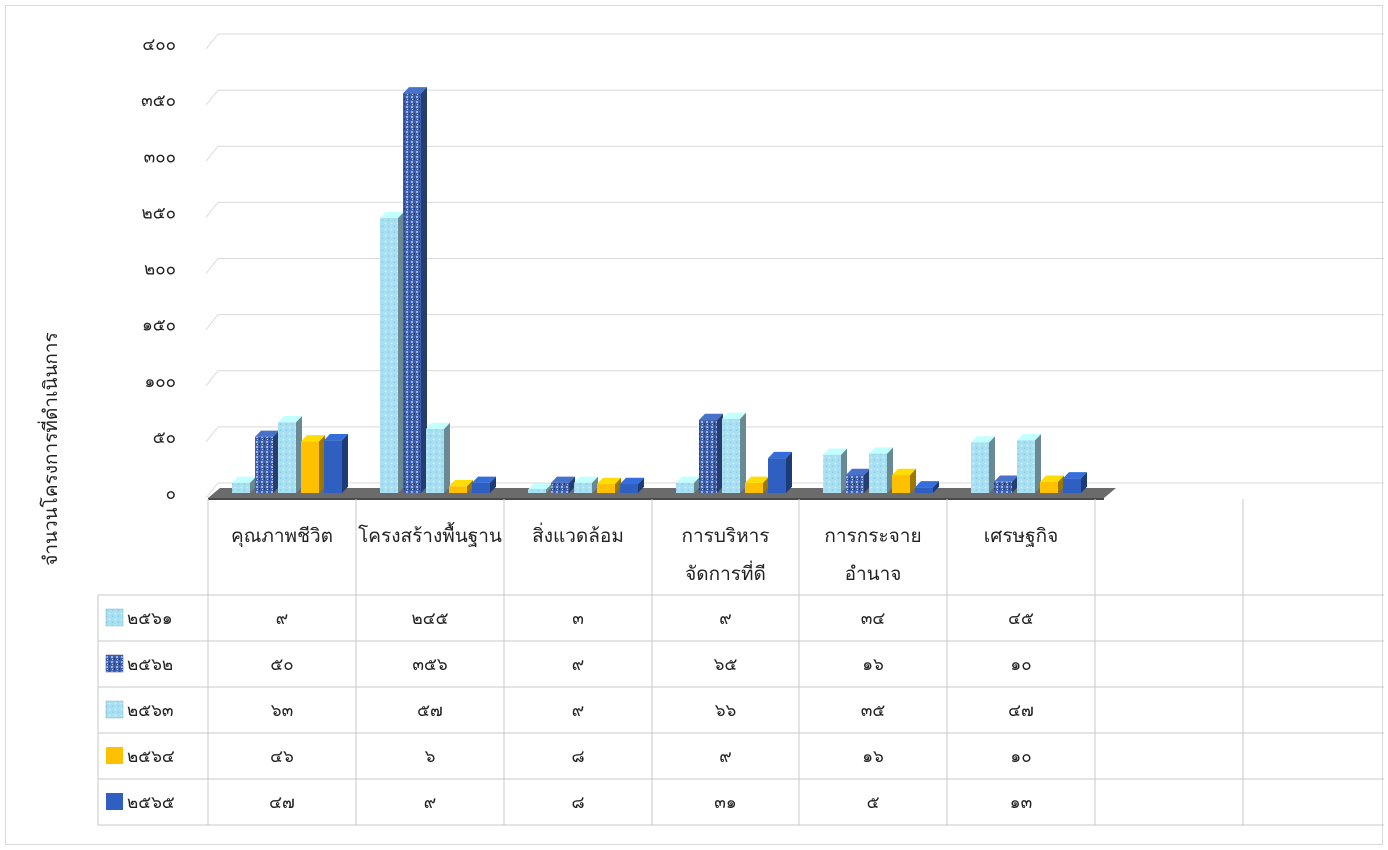  What do you see at coordinates (1021, 803) in the screenshot?
I see `table-cell: ๑๓` at bounding box center [1021, 803].